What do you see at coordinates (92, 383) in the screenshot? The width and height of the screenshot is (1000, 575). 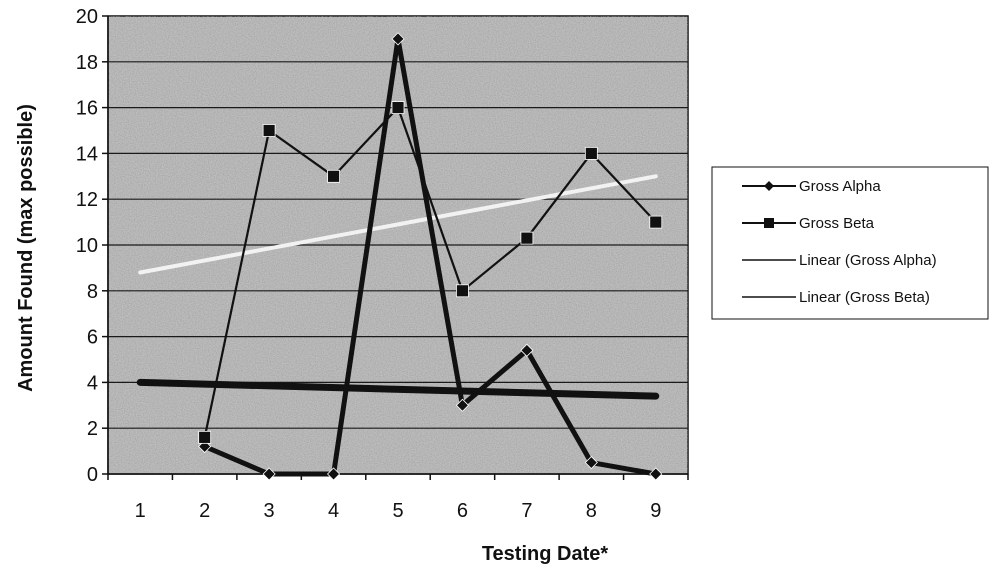 I see `y-tick-label: 4` at bounding box center [92, 383].